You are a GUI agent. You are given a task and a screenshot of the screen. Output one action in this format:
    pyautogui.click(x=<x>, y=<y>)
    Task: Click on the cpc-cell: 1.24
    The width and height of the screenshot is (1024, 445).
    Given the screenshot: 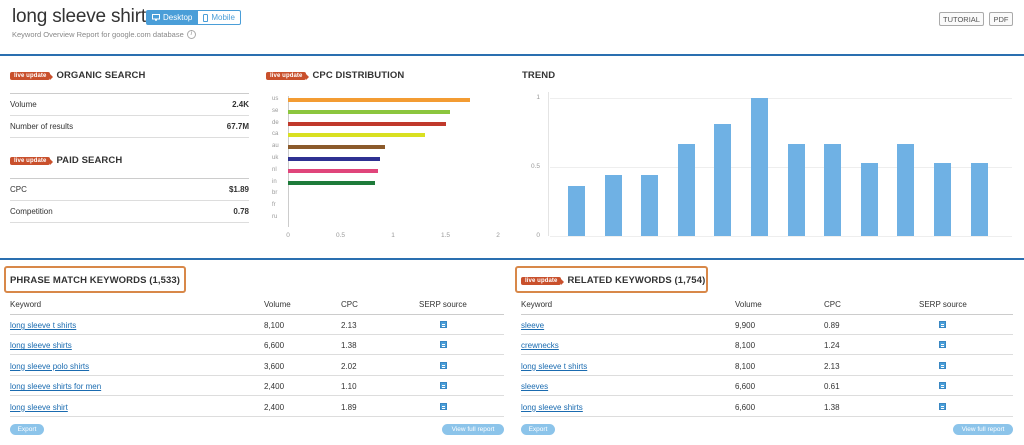 What is the action you would take?
    pyautogui.click(x=832, y=346)
    